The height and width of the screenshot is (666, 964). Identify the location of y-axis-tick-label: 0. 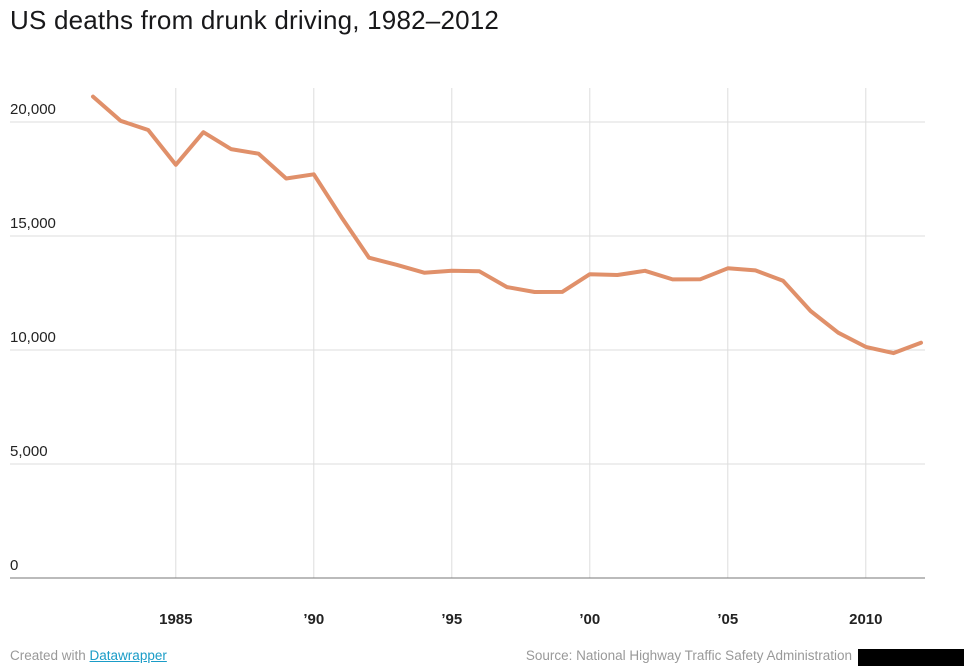
(14, 565).